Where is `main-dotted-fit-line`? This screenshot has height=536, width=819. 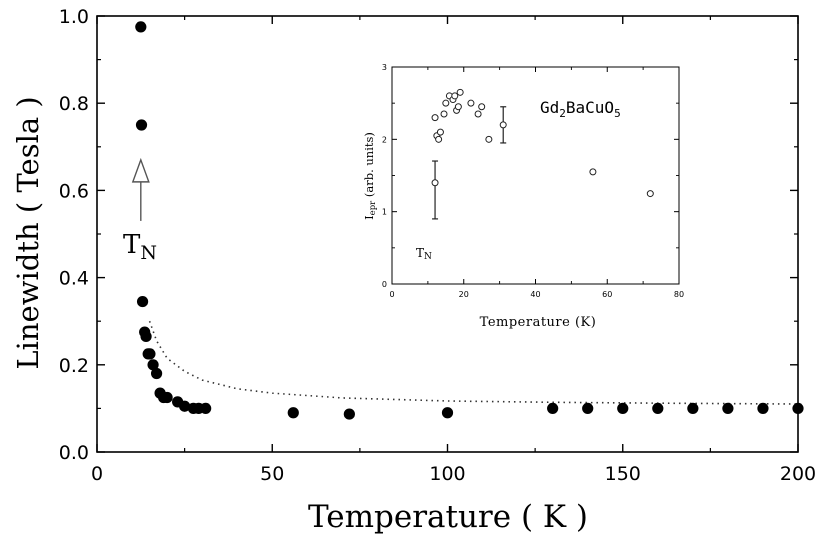
main-dotted-fit-line is located at coordinates (473, 362).